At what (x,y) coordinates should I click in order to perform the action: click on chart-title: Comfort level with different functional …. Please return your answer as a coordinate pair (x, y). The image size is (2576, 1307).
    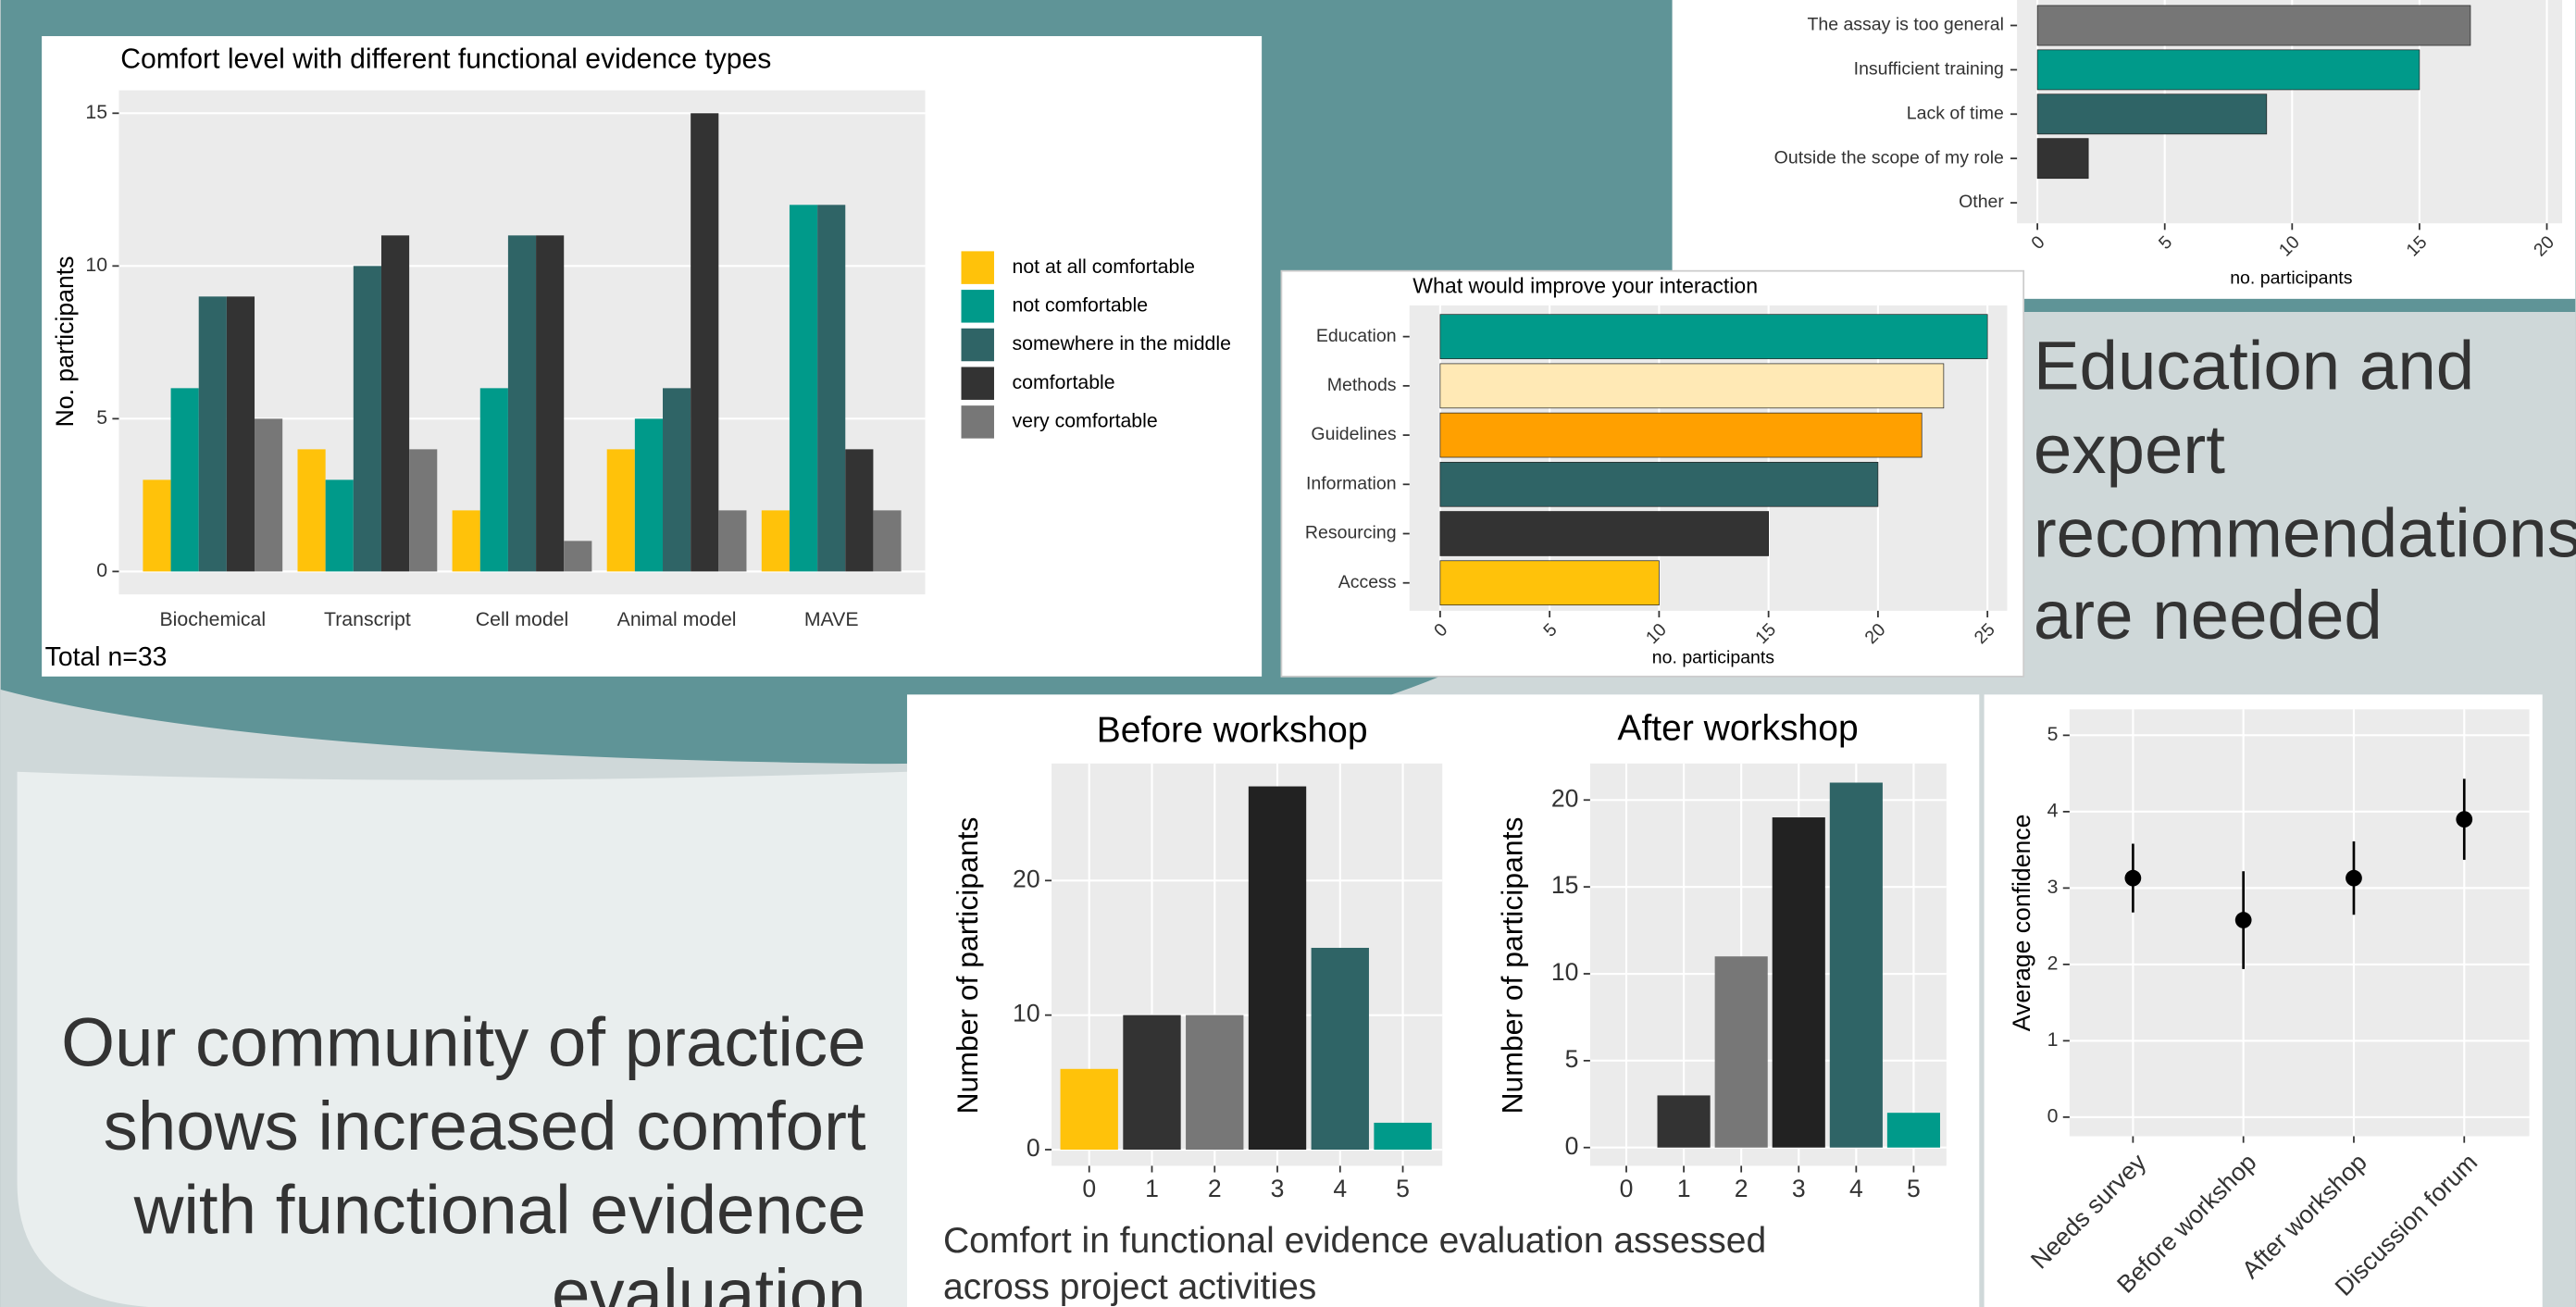
    Looking at the image, I should click on (445, 59).